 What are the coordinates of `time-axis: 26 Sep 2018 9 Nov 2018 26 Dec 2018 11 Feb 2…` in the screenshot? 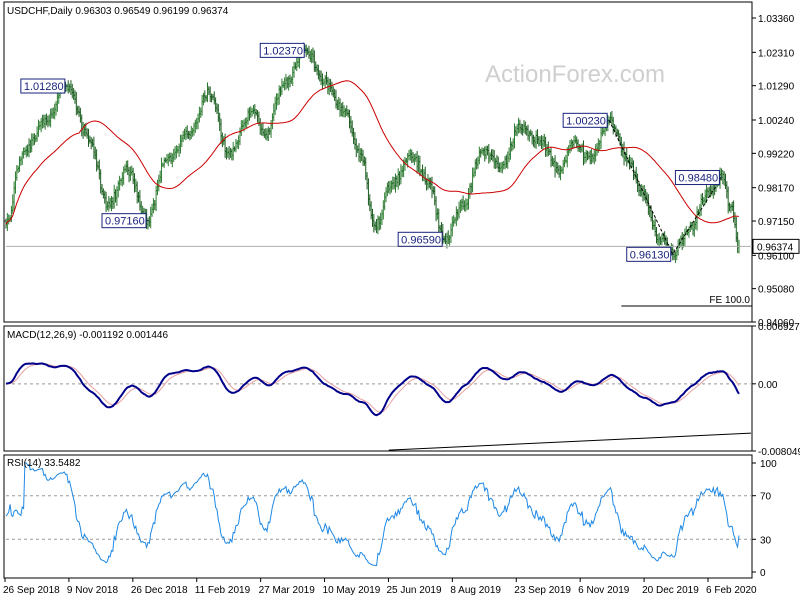 It's located at (380, 587).